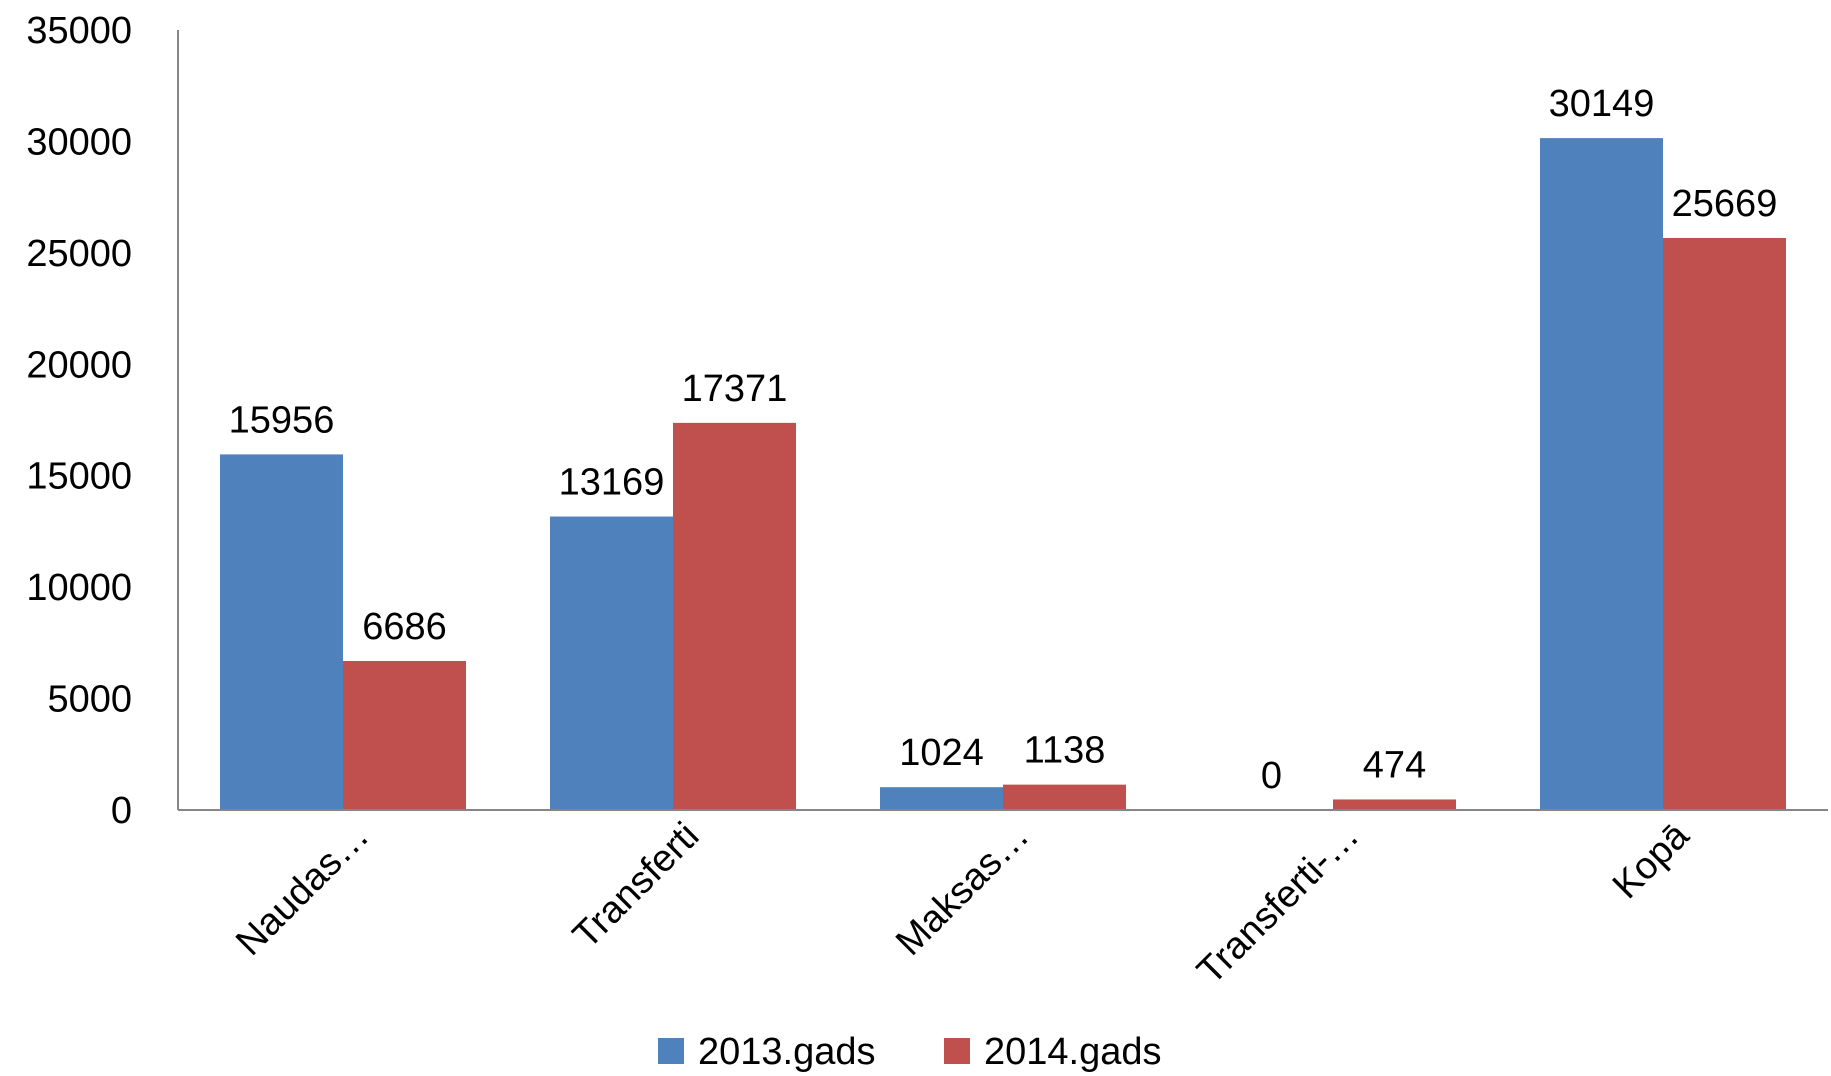  Describe the element at coordinates (121, 811) in the screenshot. I see `y-tick-label: 0` at that location.